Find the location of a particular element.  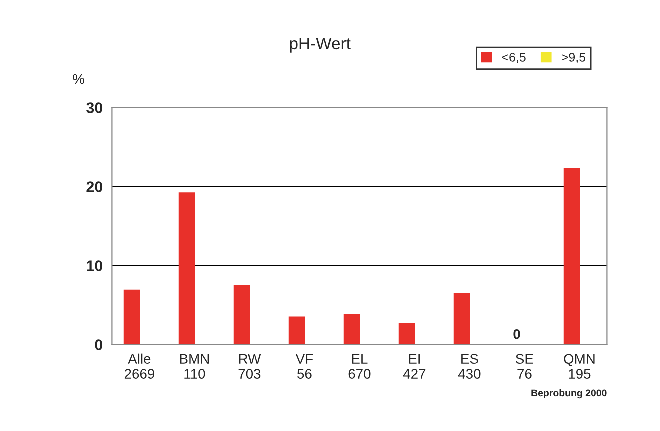

y-tick-label: 10 is located at coordinates (95, 266).